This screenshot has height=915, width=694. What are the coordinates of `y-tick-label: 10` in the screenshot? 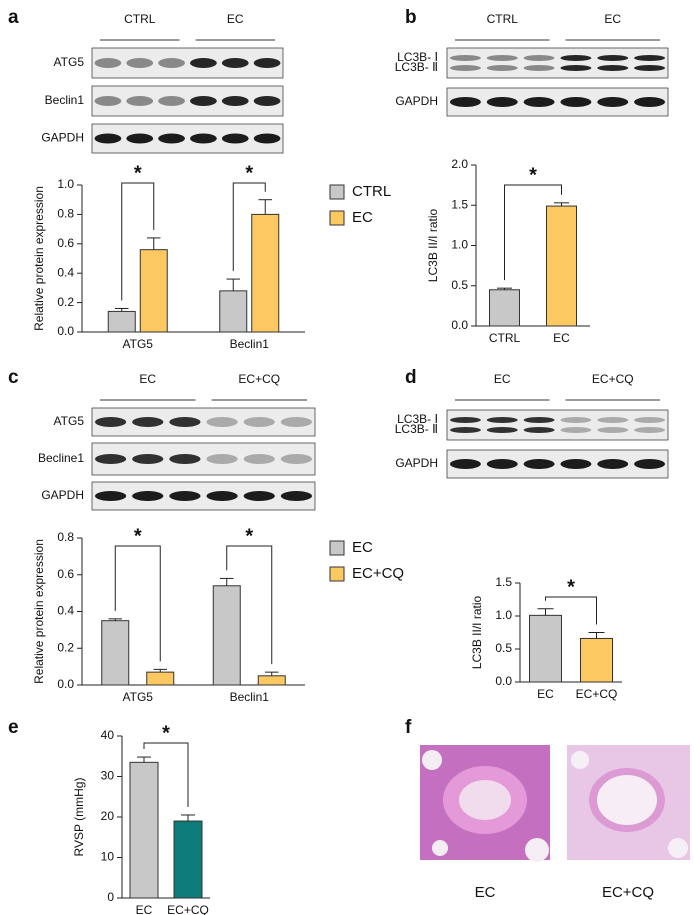 It's located at (108, 857).